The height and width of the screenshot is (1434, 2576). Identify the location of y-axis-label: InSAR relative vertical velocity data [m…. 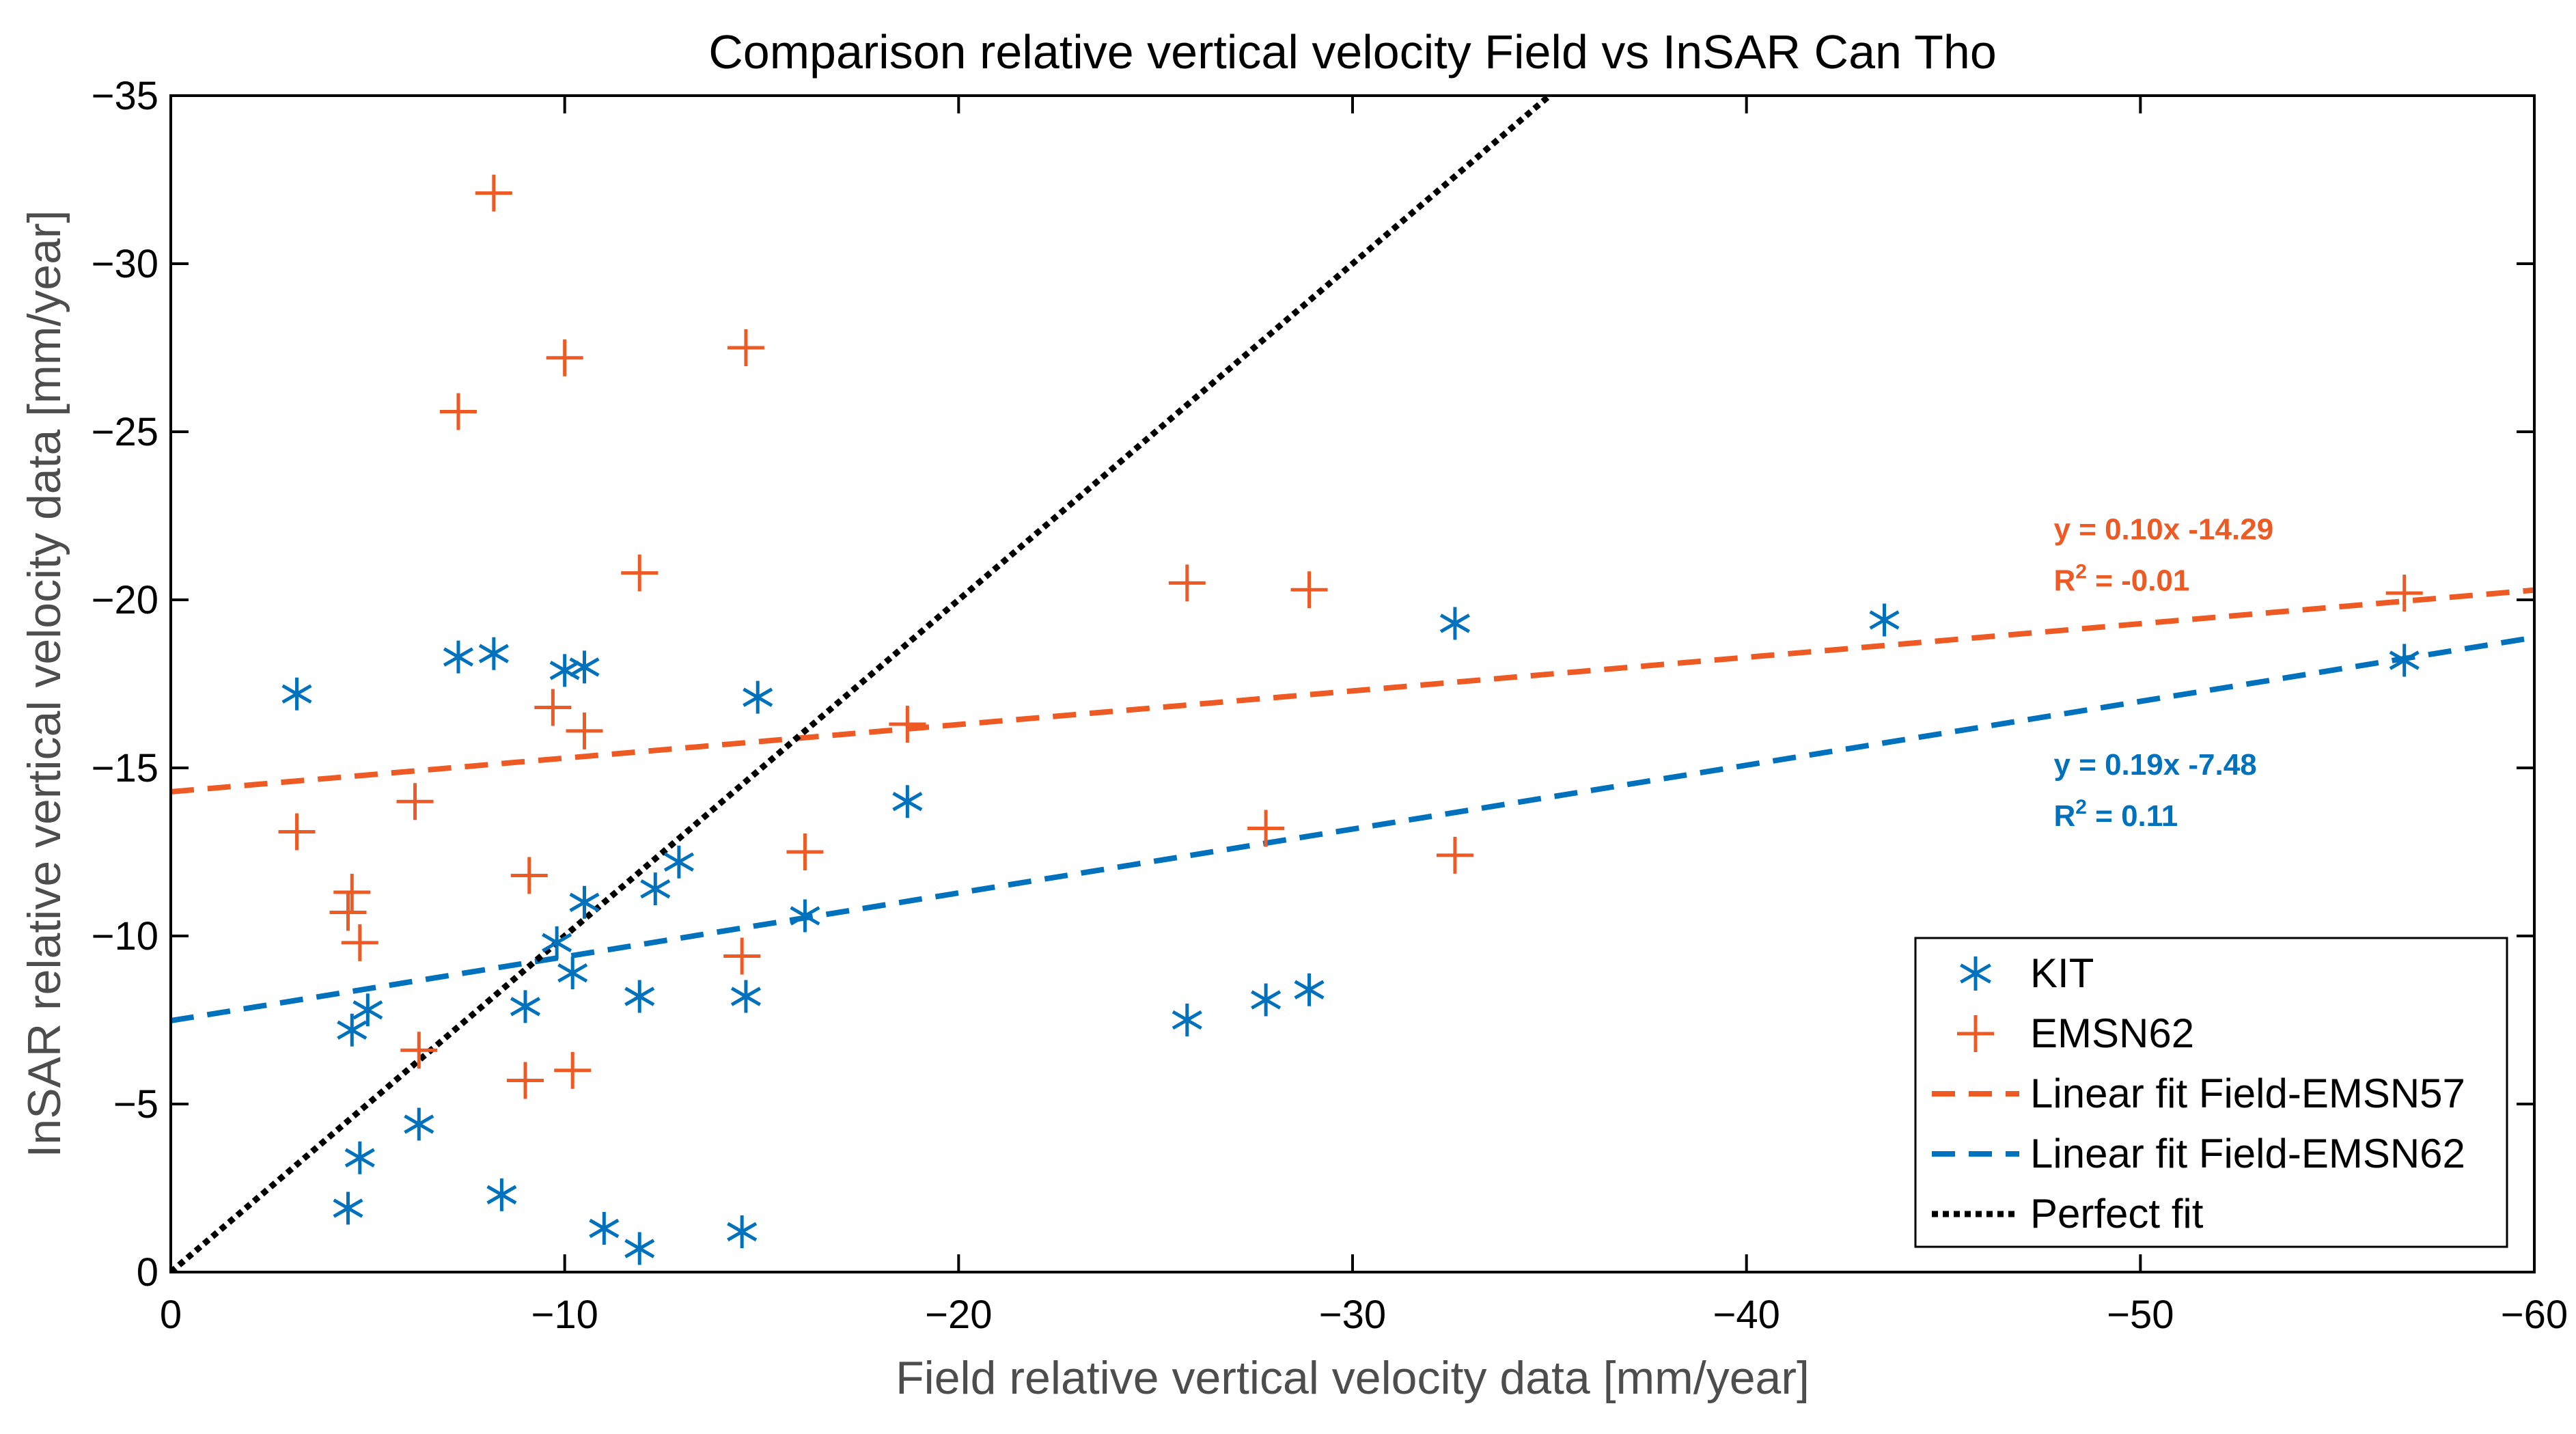
(44, 684).